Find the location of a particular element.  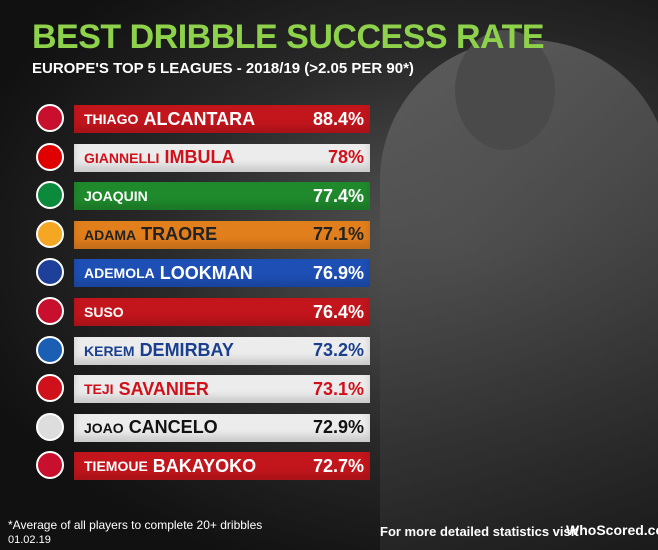

bar: KEREM DEMIRBAY 73.2% is located at coordinates (222, 350).